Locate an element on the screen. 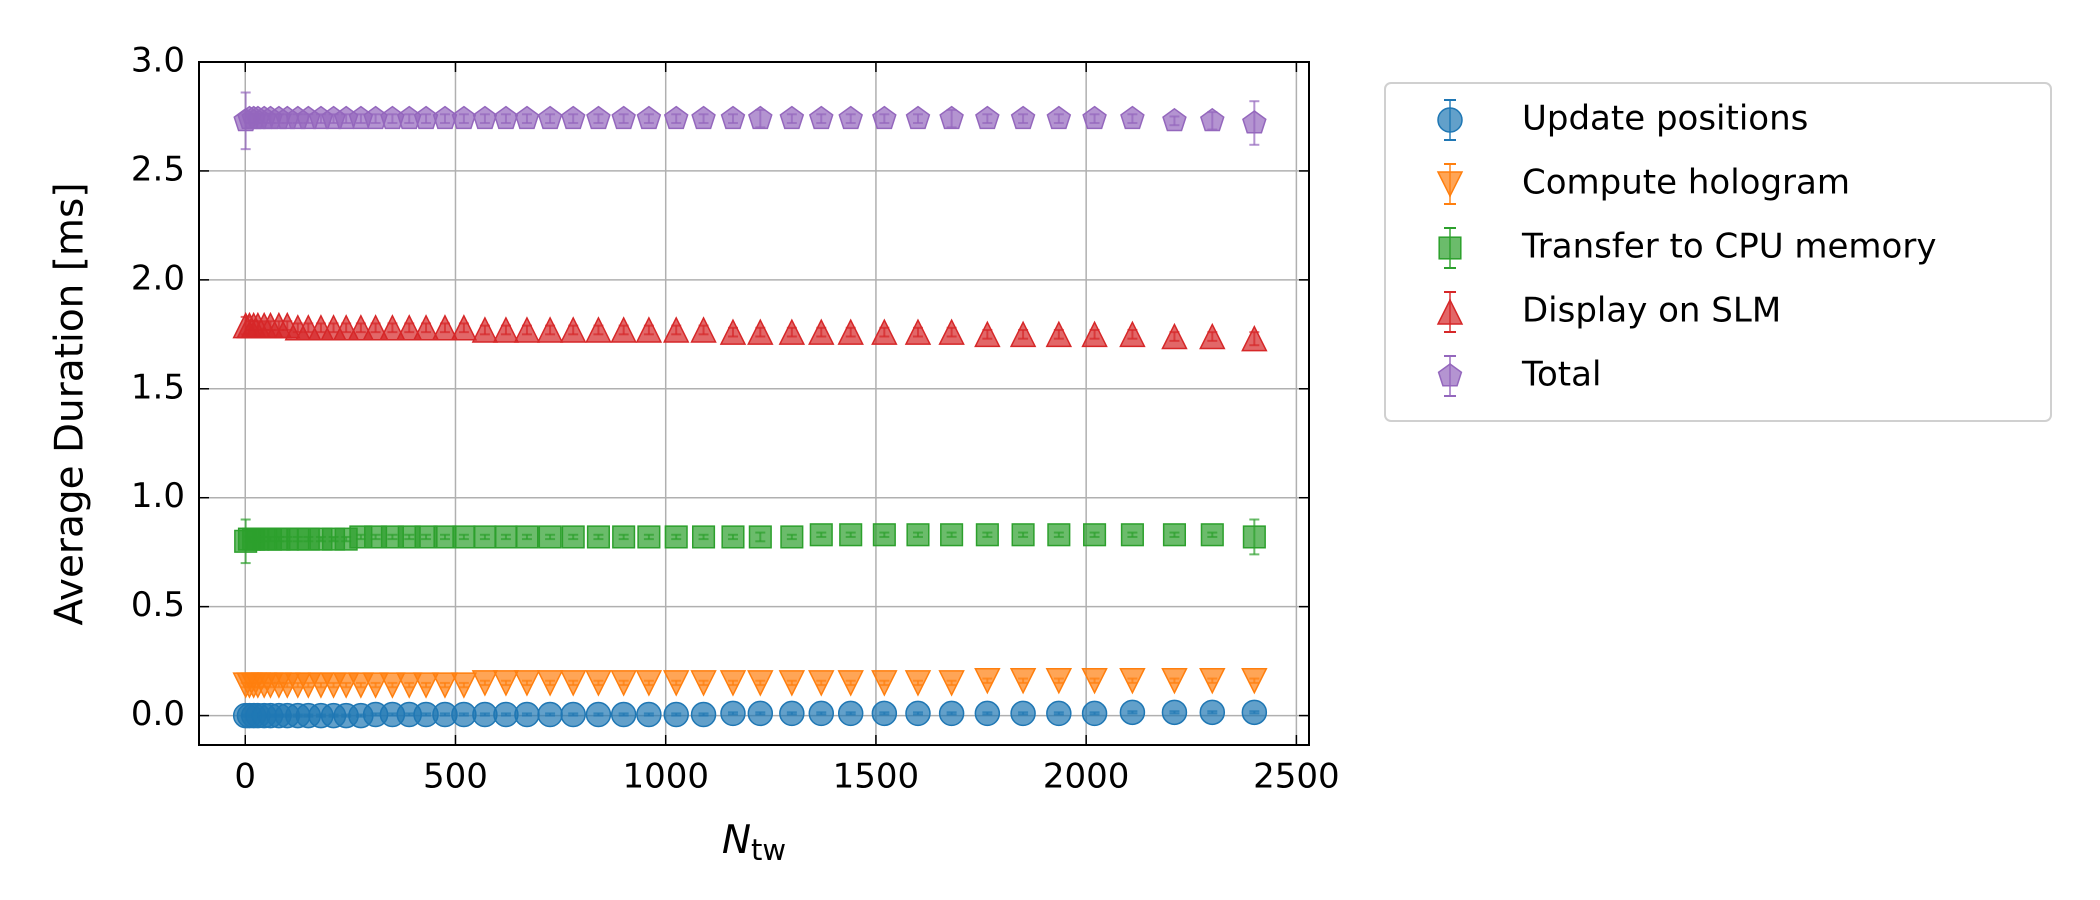  y-tick-label: 2.0 is located at coordinates (158, 278).